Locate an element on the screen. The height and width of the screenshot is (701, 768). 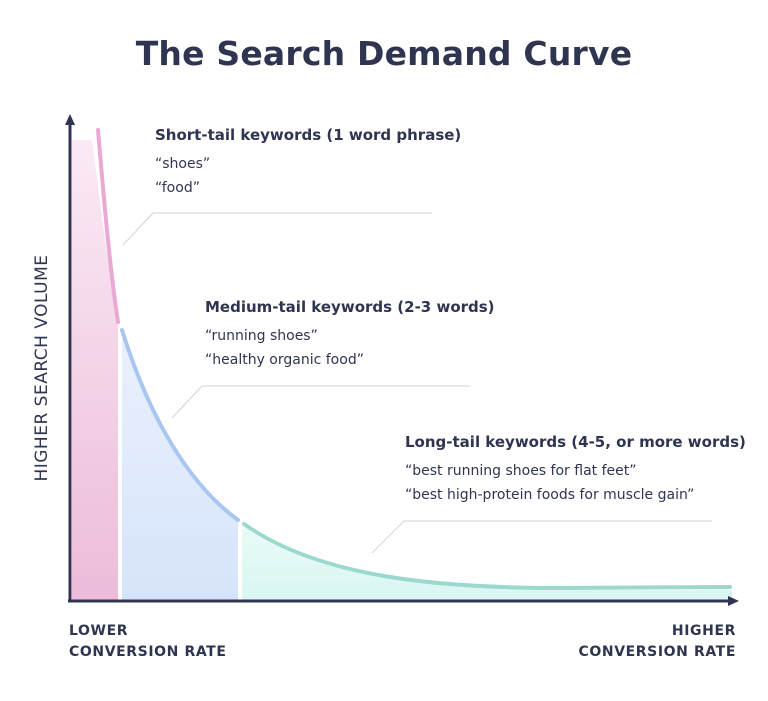
long-tail-heading: Long-tail keywords (4-5, or more words) is located at coordinates (575, 442).